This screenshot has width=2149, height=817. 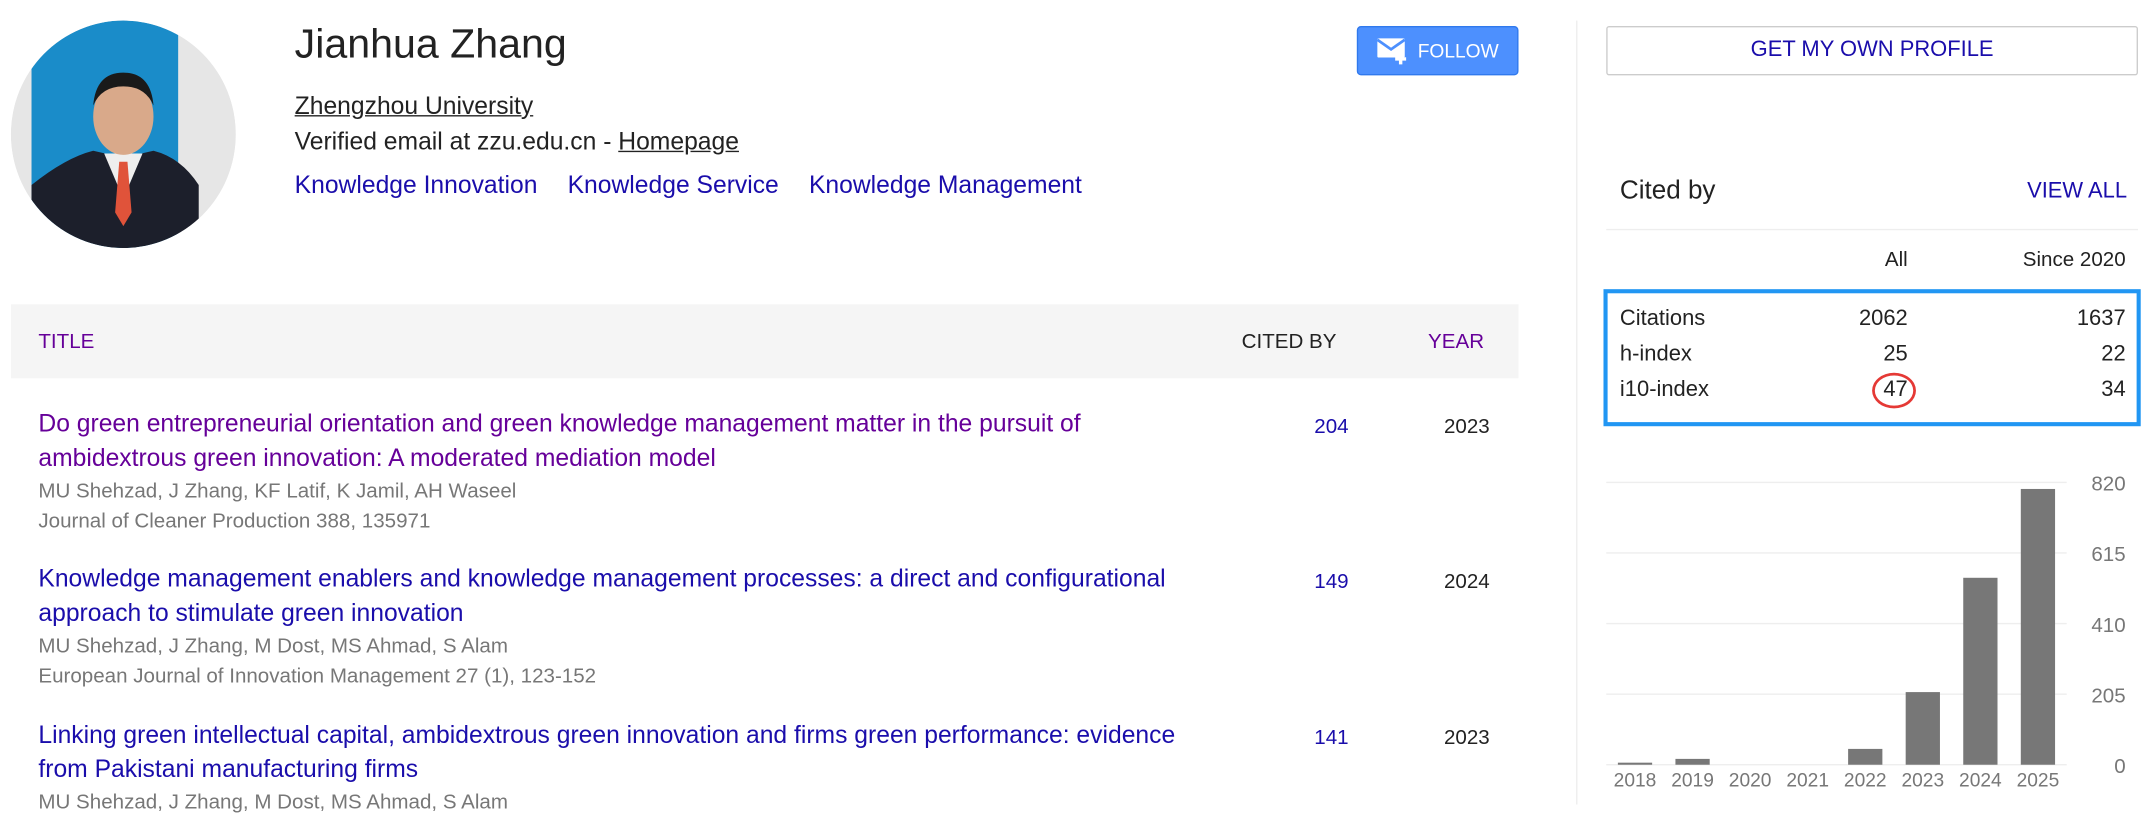 I want to click on stat-all: 2062, so click(x=1883, y=318).